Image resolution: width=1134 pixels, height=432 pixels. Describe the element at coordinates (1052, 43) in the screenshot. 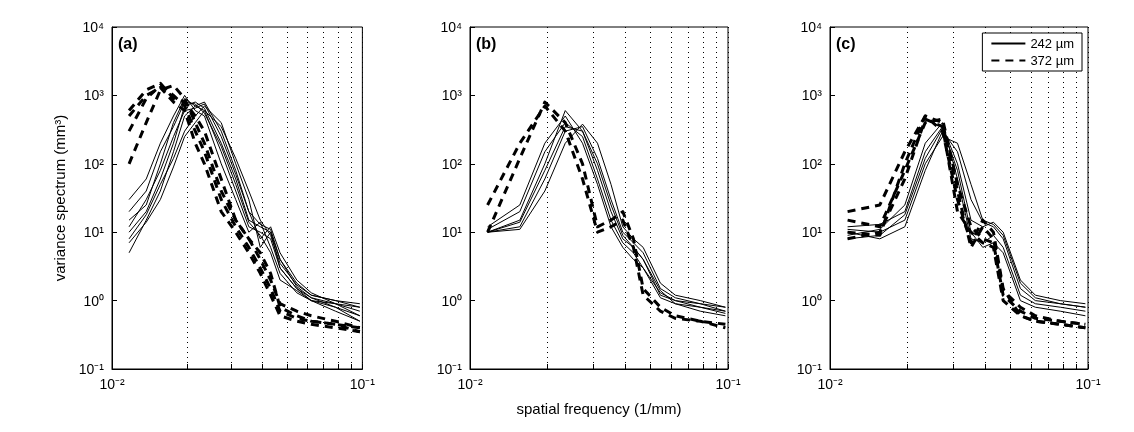

I see `legend-label: 242 µm` at that location.